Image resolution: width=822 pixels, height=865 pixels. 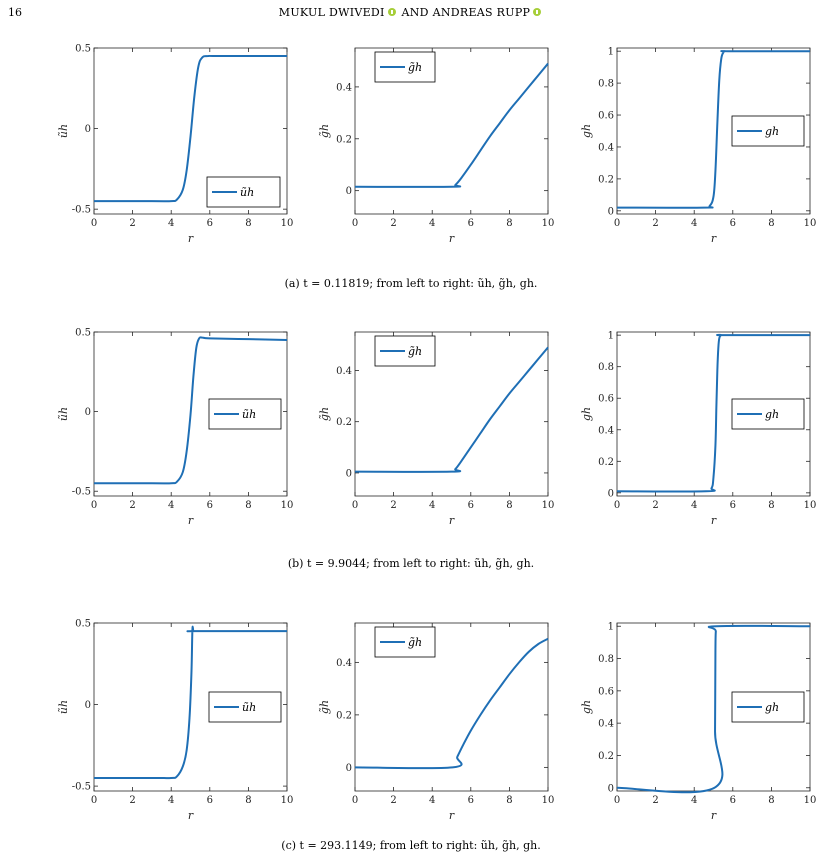 What do you see at coordinates (436, 146) in the screenshot?
I see `chart-a-1: 0 2 4 6 8 10 0 0.2 0.4 r g̃h g̃h` at bounding box center [436, 146].